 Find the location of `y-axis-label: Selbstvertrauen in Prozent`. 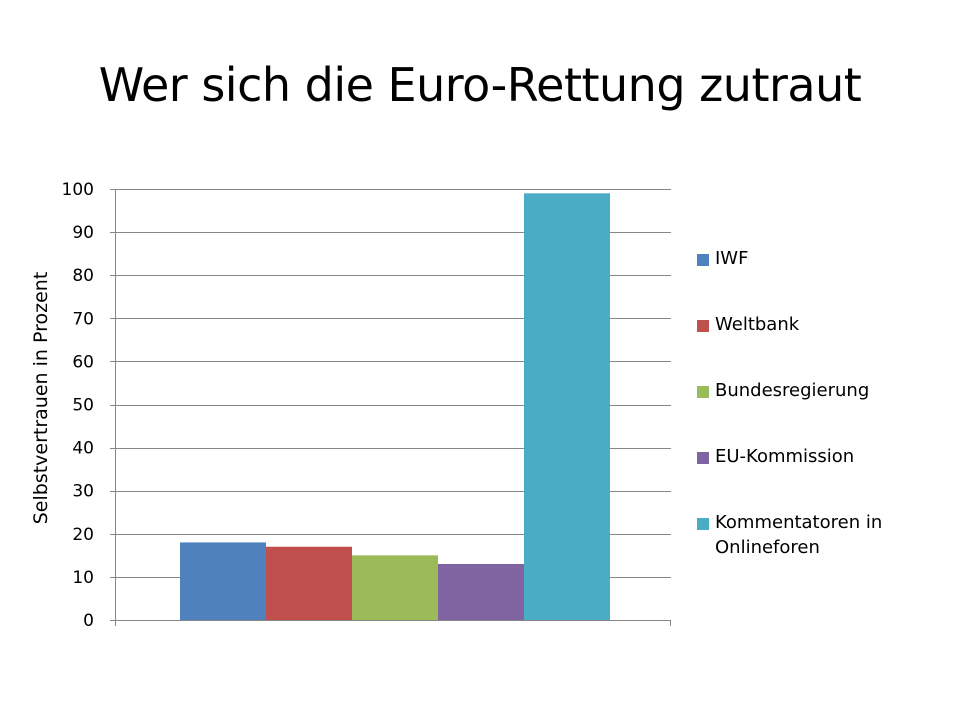

y-axis-label: Selbstvertrauen in Prozent is located at coordinates (41, 398).